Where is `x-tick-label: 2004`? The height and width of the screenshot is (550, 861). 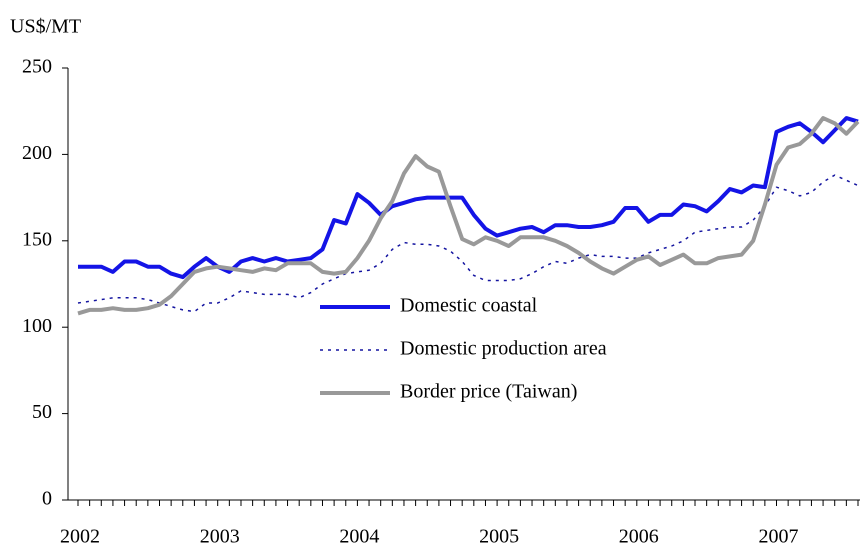 x-tick-label: 2004 is located at coordinates (359, 537).